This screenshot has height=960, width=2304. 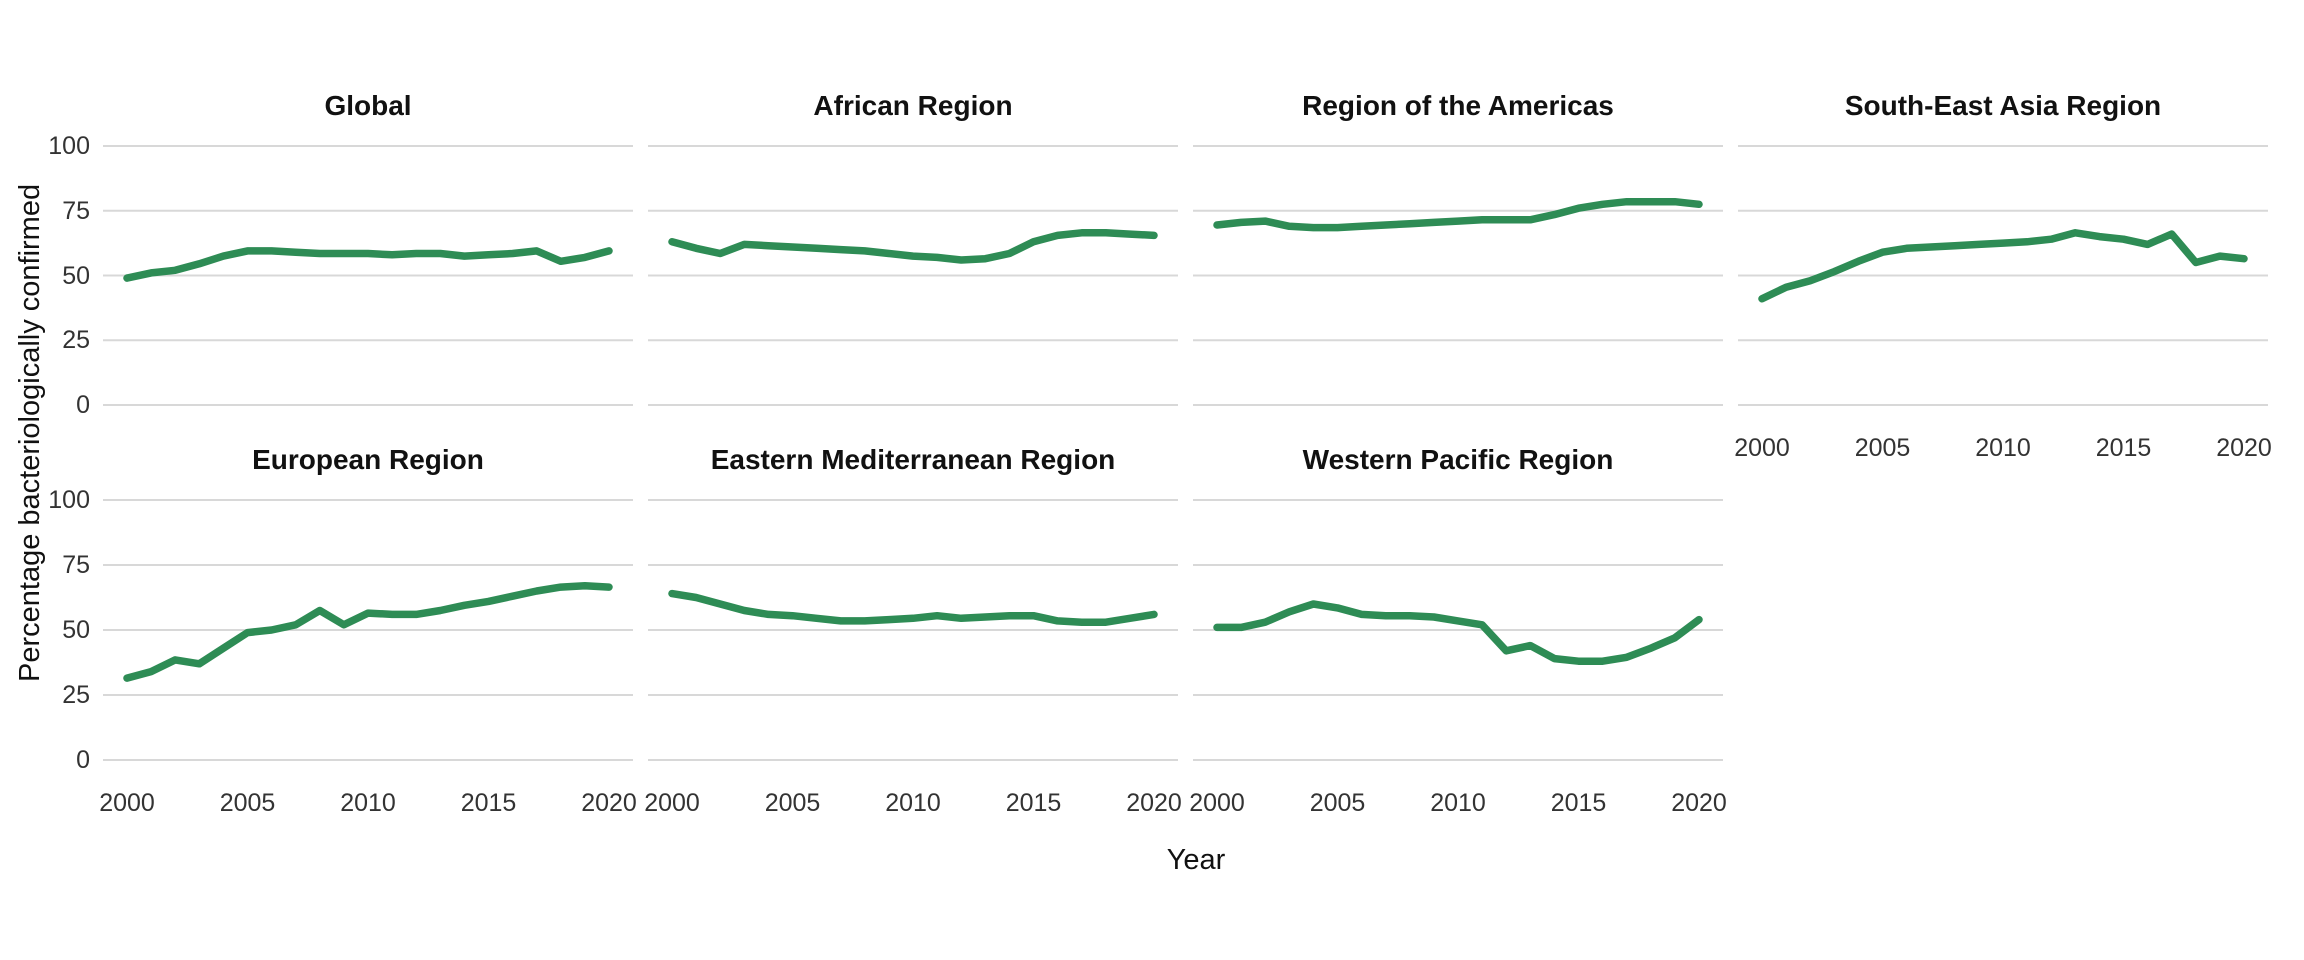 What do you see at coordinates (1458, 105) in the screenshot?
I see `facet-title: Region of the Americas` at bounding box center [1458, 105].